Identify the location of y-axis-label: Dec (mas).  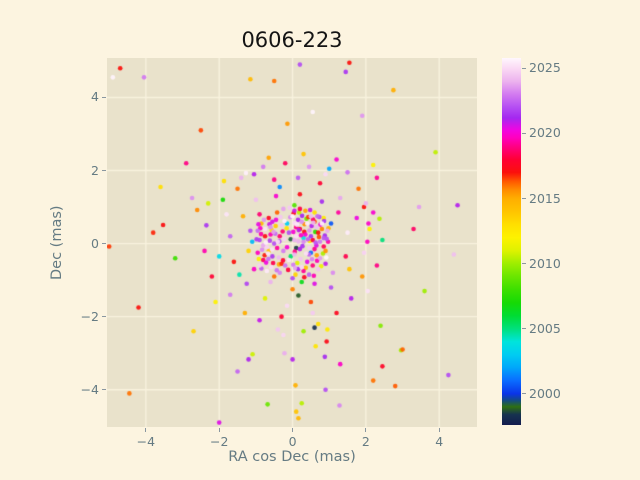
(57, 242).